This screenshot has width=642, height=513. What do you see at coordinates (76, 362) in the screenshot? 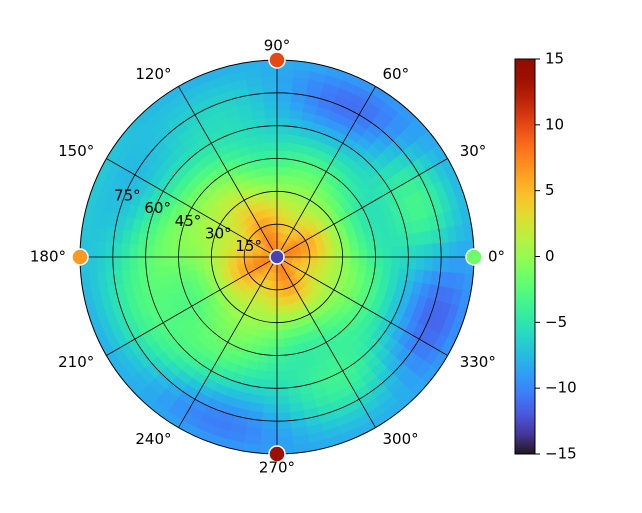
I see `angular-tick-label: 210°` at bounding box center [76, 362].